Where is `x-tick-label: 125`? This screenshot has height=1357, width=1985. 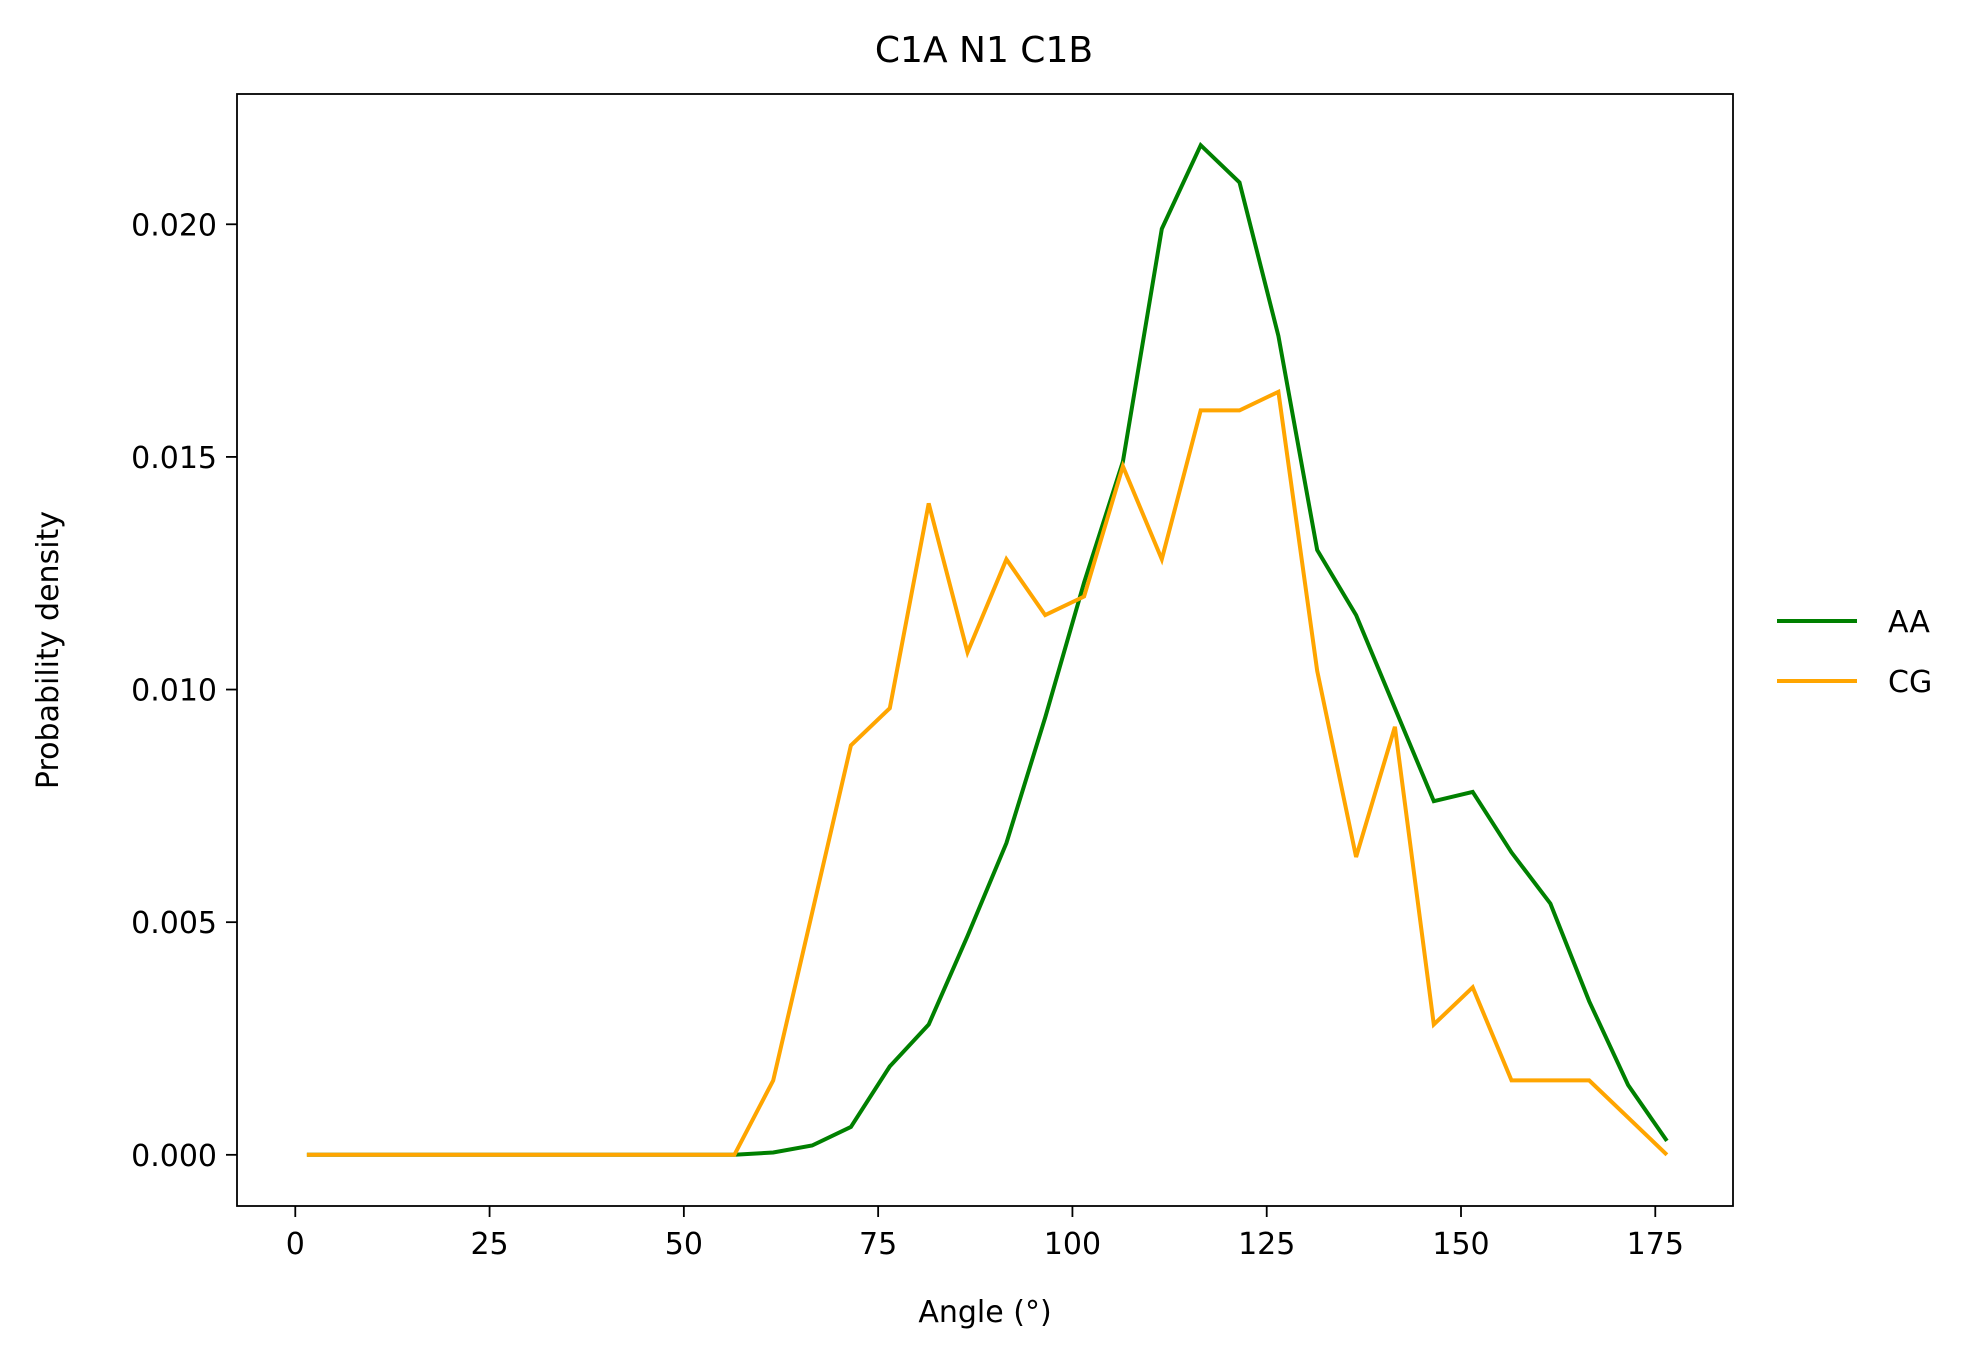 x-tick-label: 125 is located at coordinates (1266, 1244).